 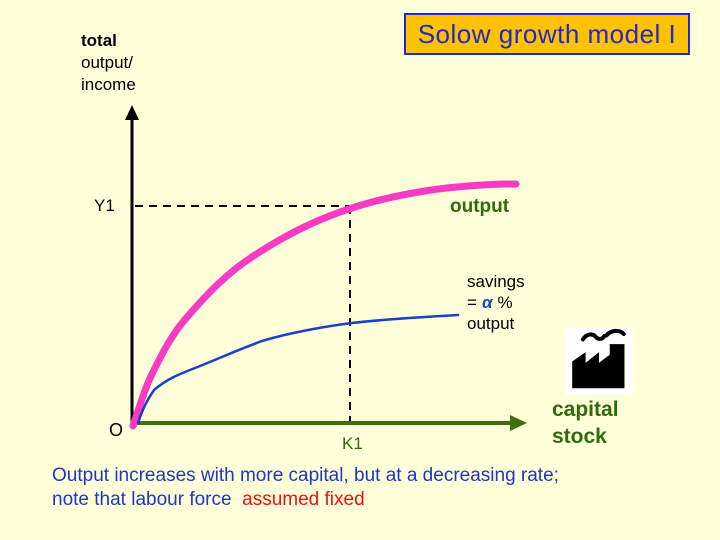 What do you see at coordinates (132, 112) in the screenshot?
I see `y-axis-arrowhead` at bounding box center [132, 112].